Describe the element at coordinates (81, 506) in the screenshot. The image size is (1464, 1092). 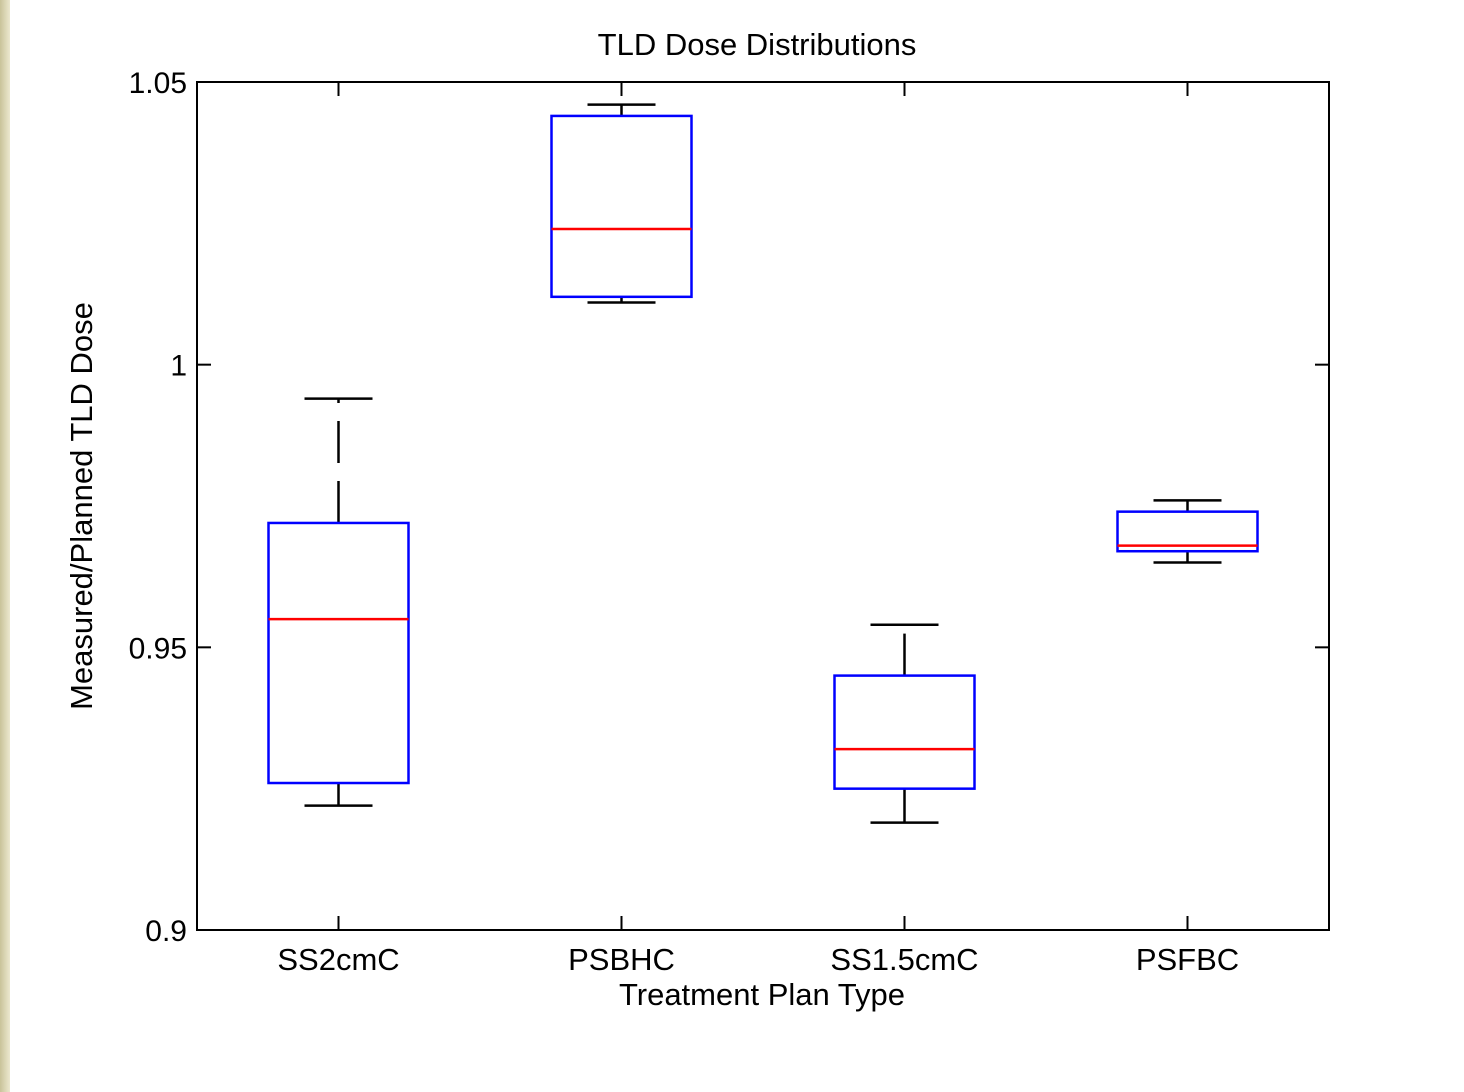
I see `y-axis-label: Measured/Planned TLD Dose` at that location.